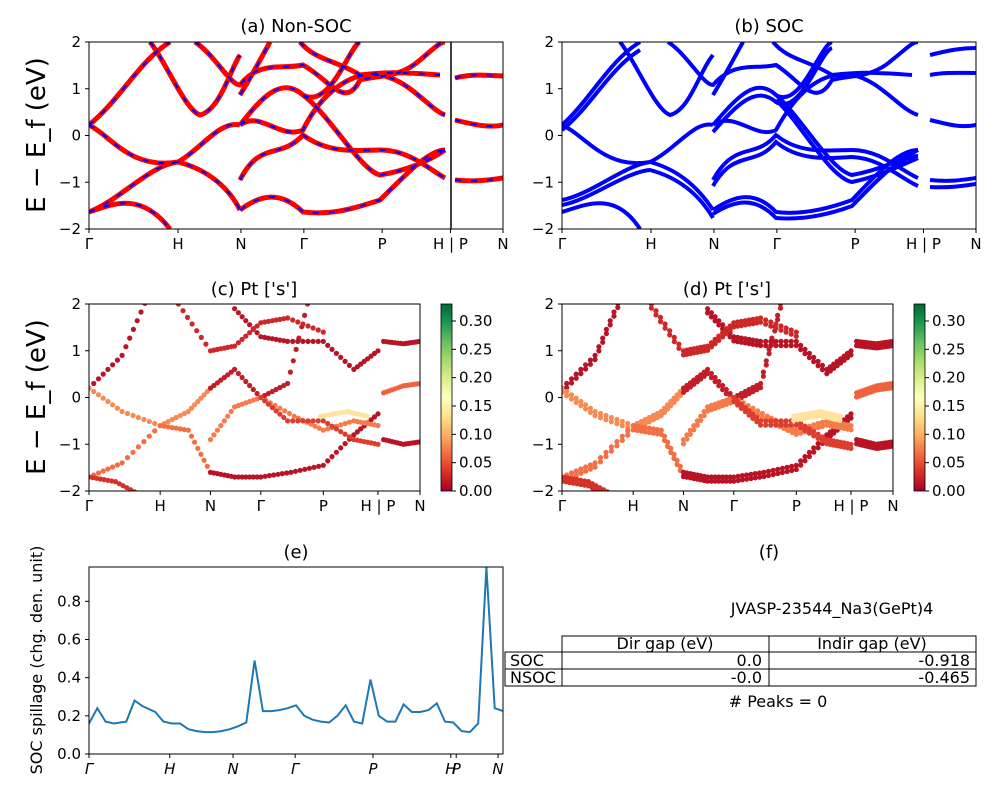  I want to click on ytick-label: 1, so click(76, 89).